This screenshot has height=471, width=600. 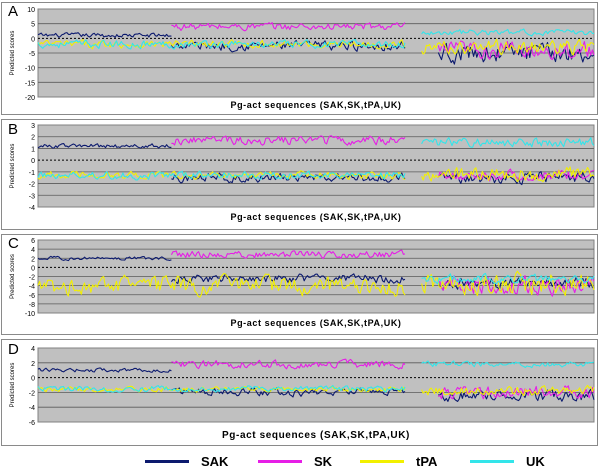 What do you see at coordinates (33, 241) in the screenshot?
I see `panel-c-ytick-label-0: 6` at bounding box center [33, 241].